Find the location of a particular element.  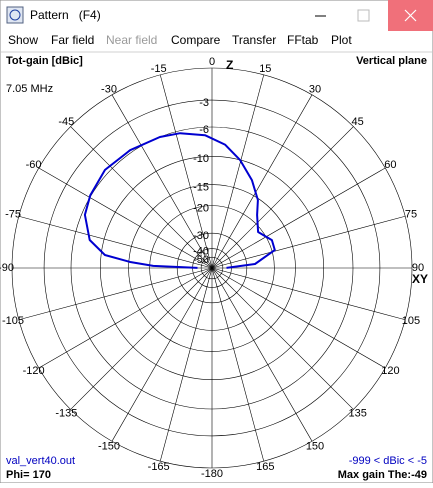

maximize-button is located at coordinates (363, 15).